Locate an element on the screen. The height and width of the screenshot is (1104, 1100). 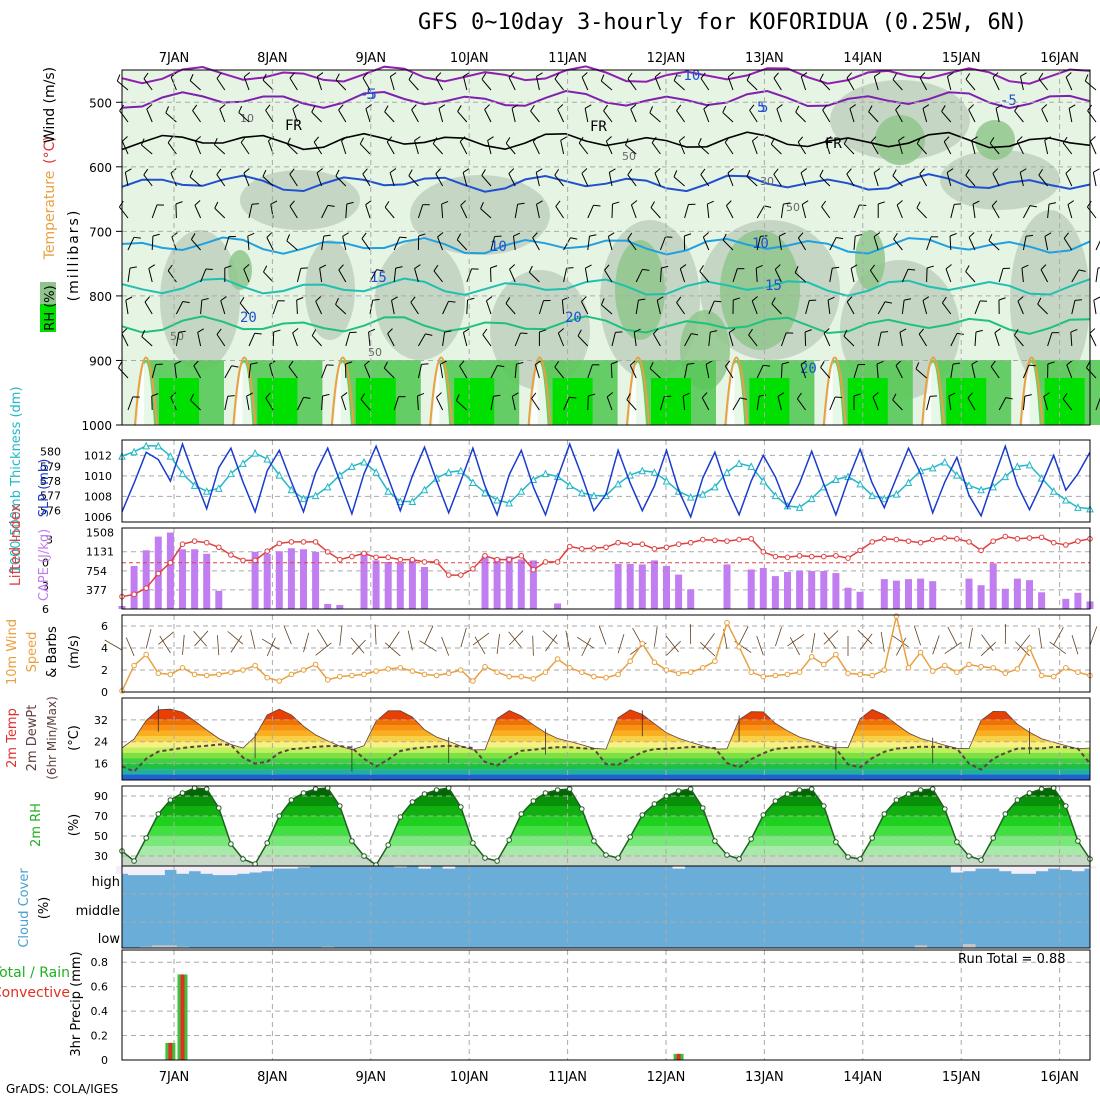
slp-ylabel: SLP (mb) is located at coordinates (44, 488).